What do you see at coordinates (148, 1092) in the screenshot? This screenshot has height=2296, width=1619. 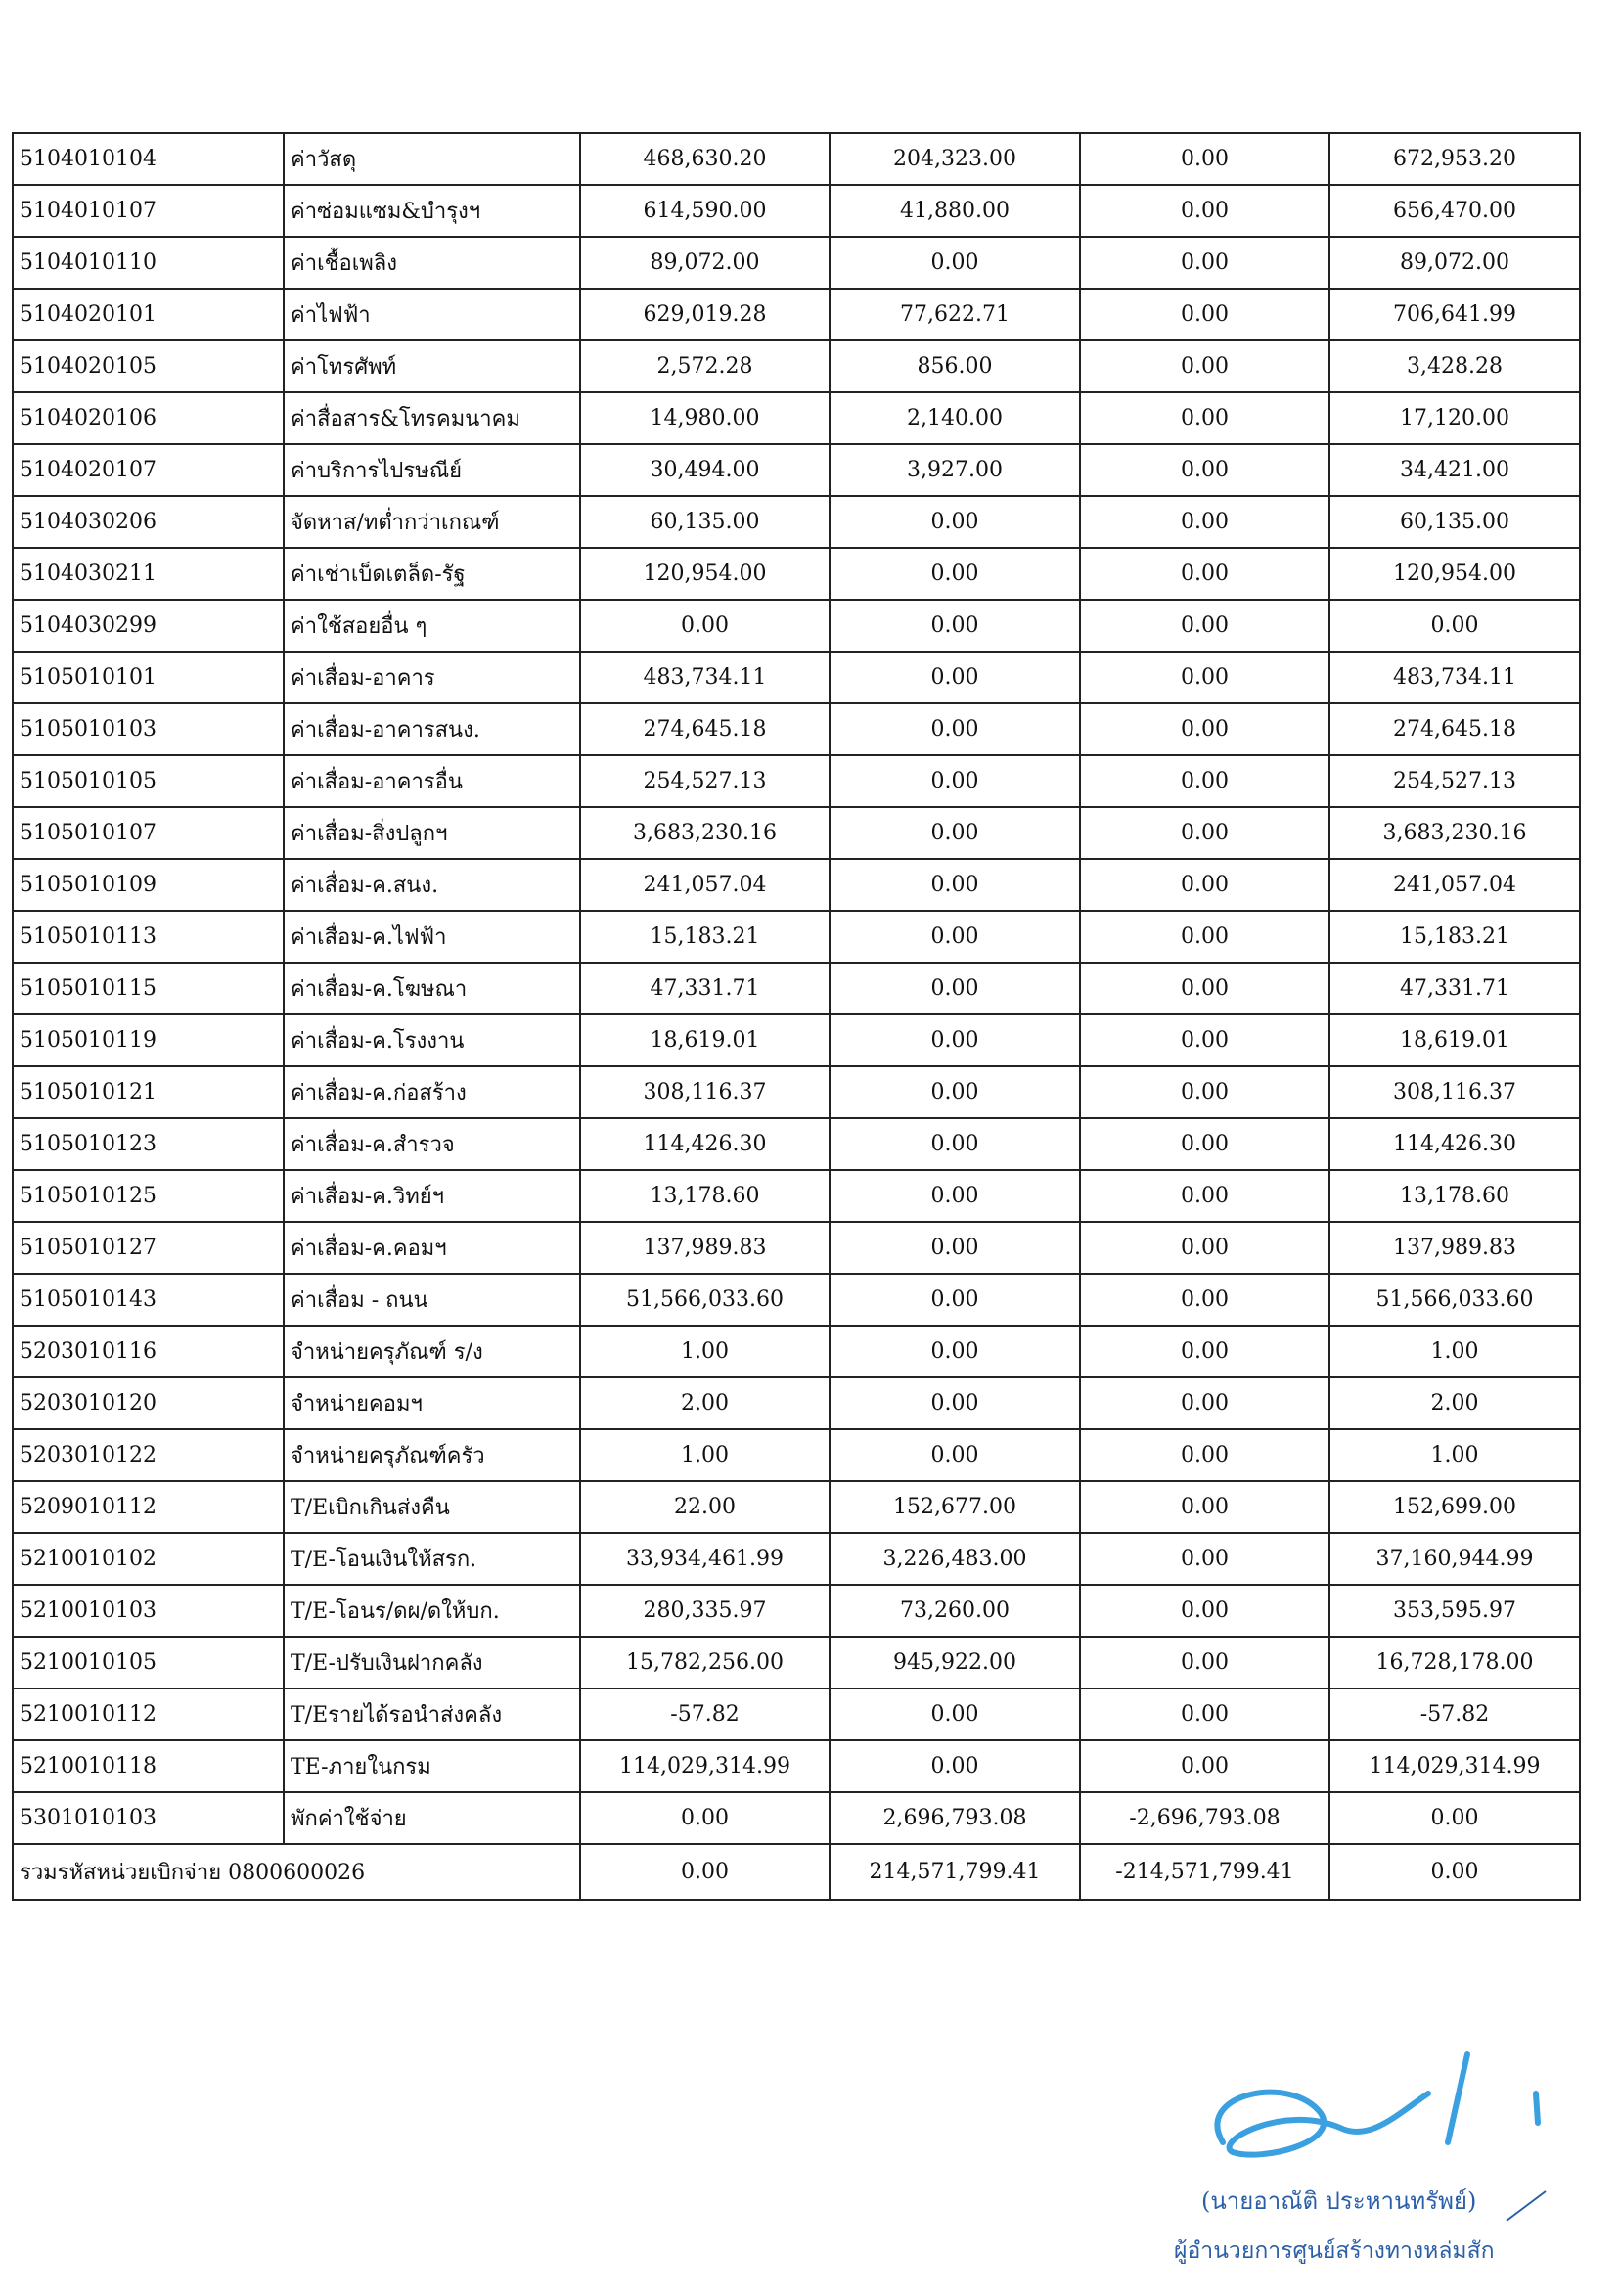 I see `text-cell: 5105010121` at bounding box center [148, 1092].